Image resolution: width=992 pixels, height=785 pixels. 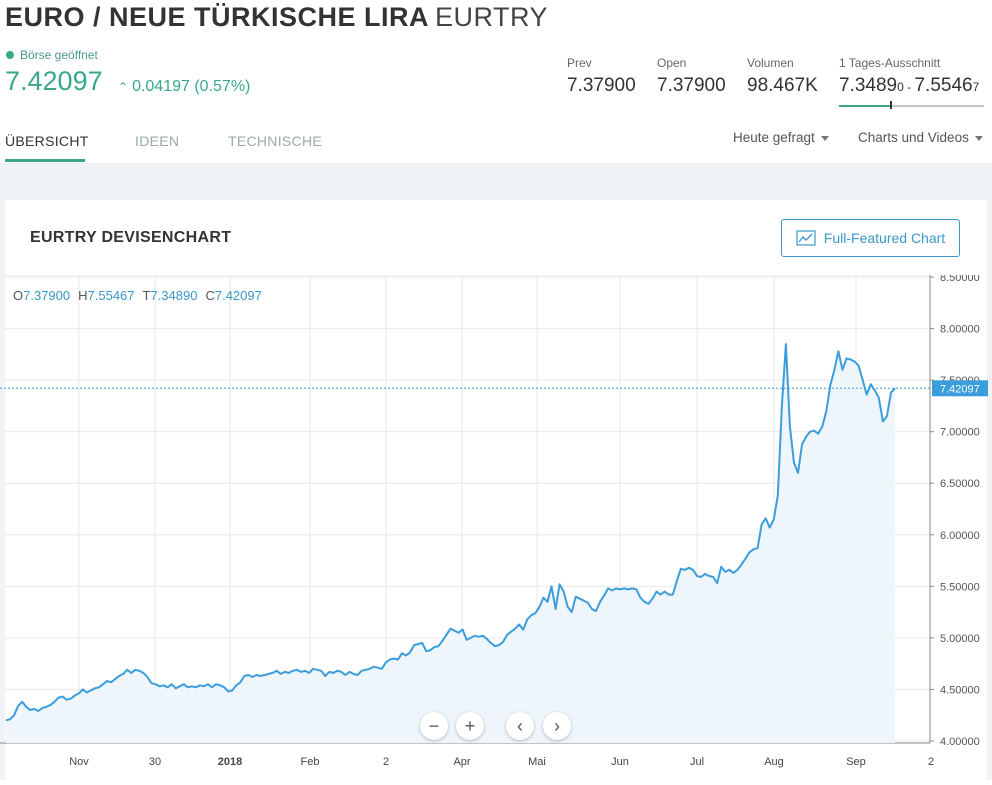 I want to click on price-change: ⌃ 0.04197 (0.57%), so click(x=184, y=87).